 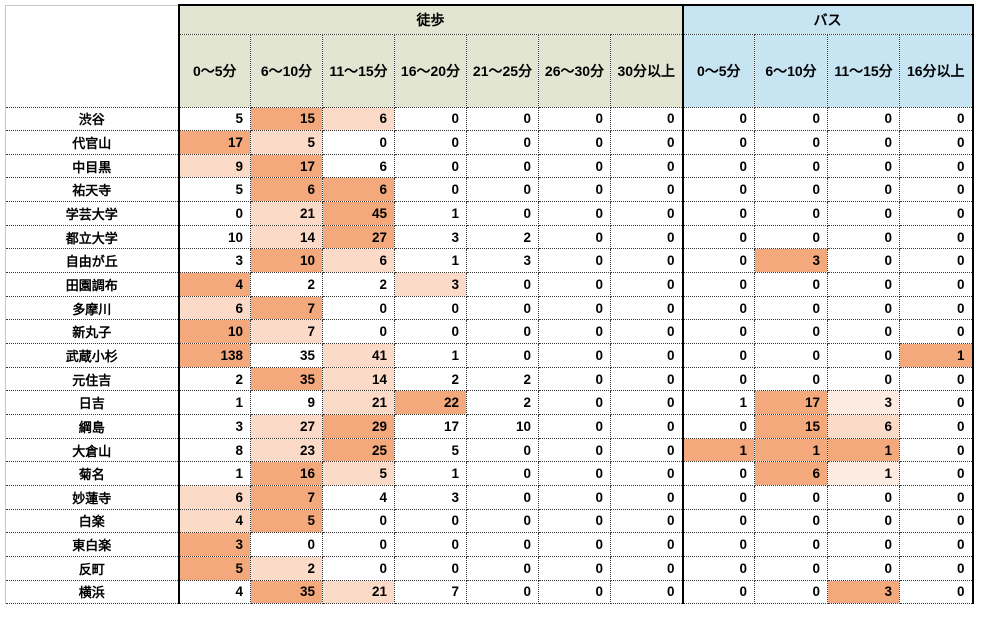 What do you see at coordinates (358, 592) in the screenshot?
I see `value-cell: 21` at bounding box center [358, 592].